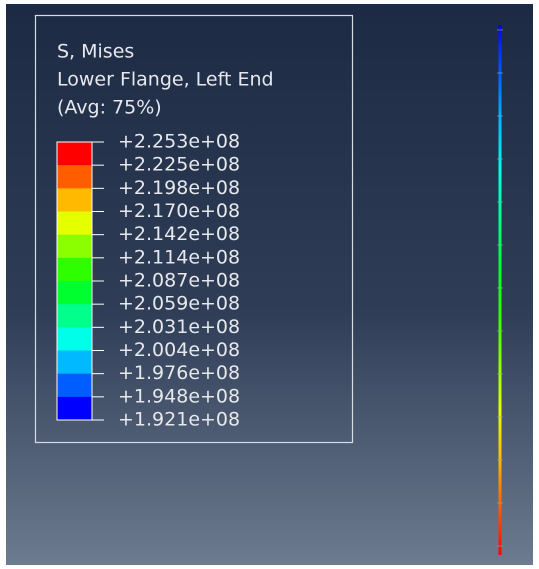 This screenshot has width=539, height=569. I want to click on legend-label: +2.059e+08, so click(179, 304).